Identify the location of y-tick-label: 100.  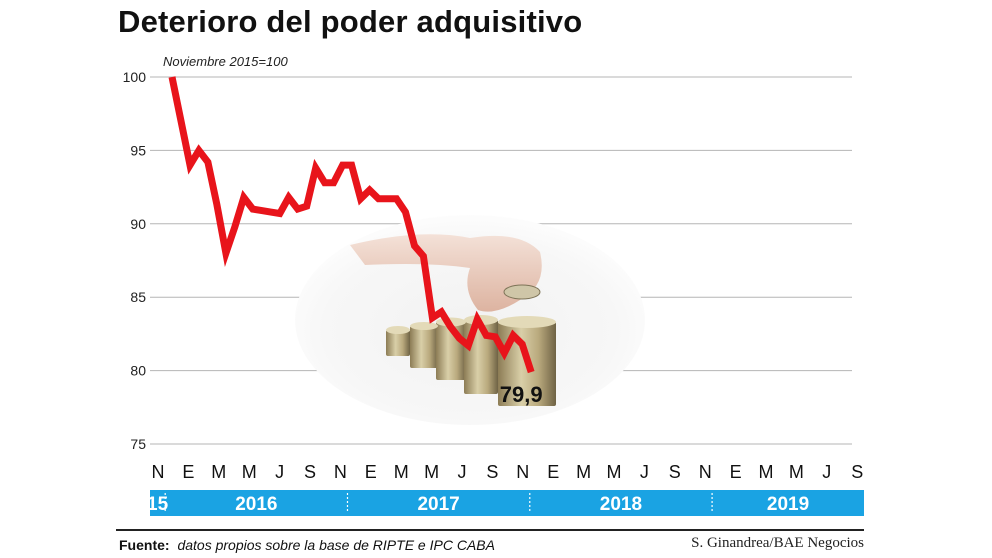
(135, 77).